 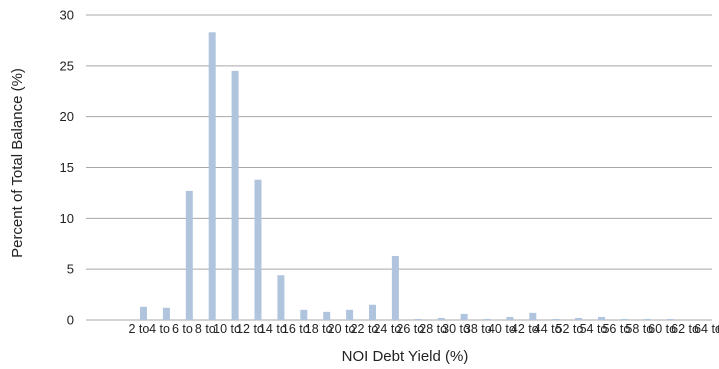 What do you see at coordinates (138, 329) in the screenshot?
I see `x-tick-label: 2 to` at bounding box center [138, 329].